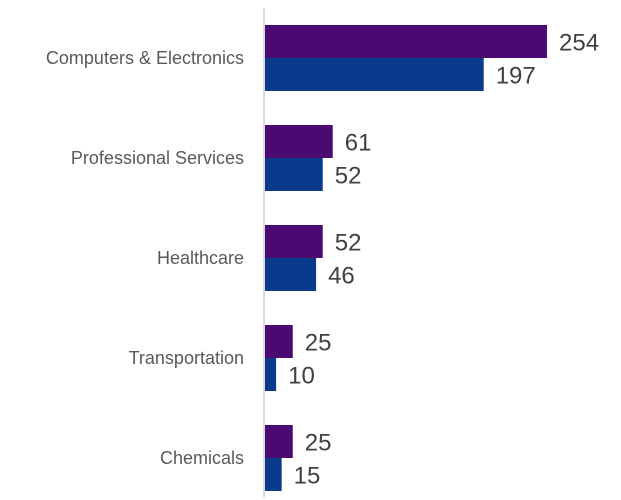 Image resolution: width=621 pixels, height=500 pixels. What do you see at coordinates (516, 76) in the screenshot?
I see `value-label: 197` at bounding box center [516, 76].